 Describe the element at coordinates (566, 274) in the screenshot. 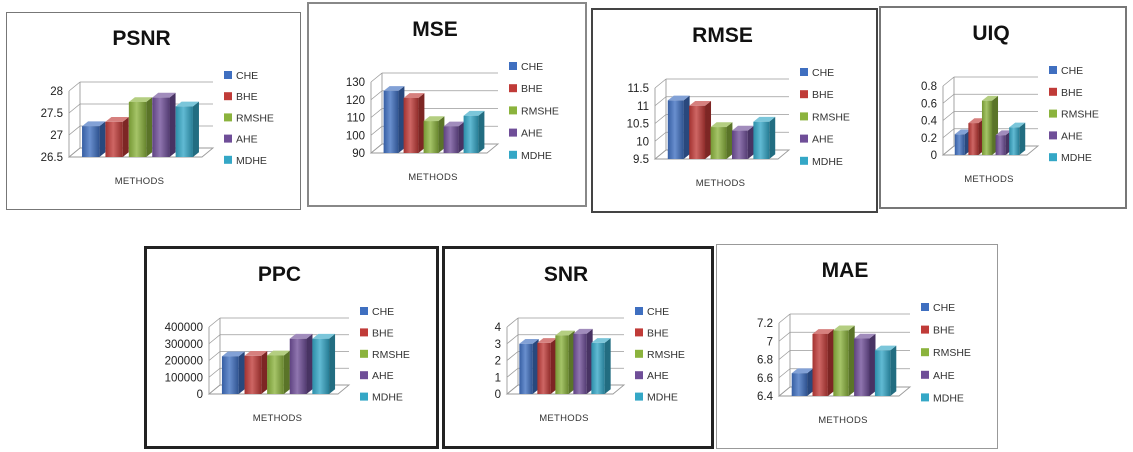

I see `chart-title-snr: SNR` at that location.